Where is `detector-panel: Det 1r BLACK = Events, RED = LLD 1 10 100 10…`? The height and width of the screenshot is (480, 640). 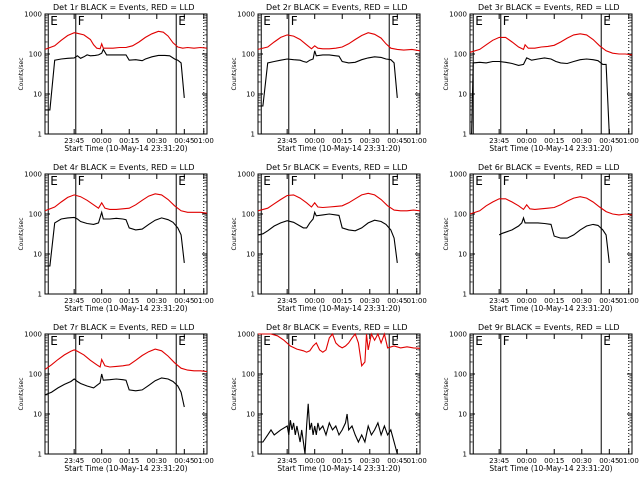 detector-panel: Det 1r BLACK = Events, RED = LLD 1 10 100 10… is located at coordinates (116, 78).